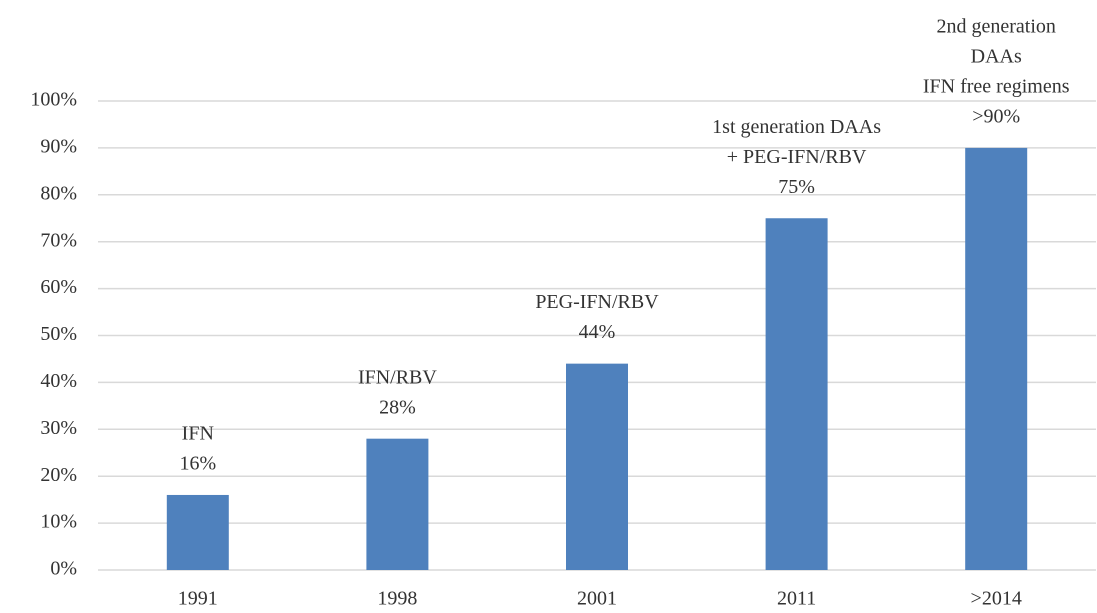 The height and width of the screenshot is (613, 1097). What do you see at coordinates (796, 187) in the screenshot?
I see `value-label: 75%` at bounding box center [796, 187].